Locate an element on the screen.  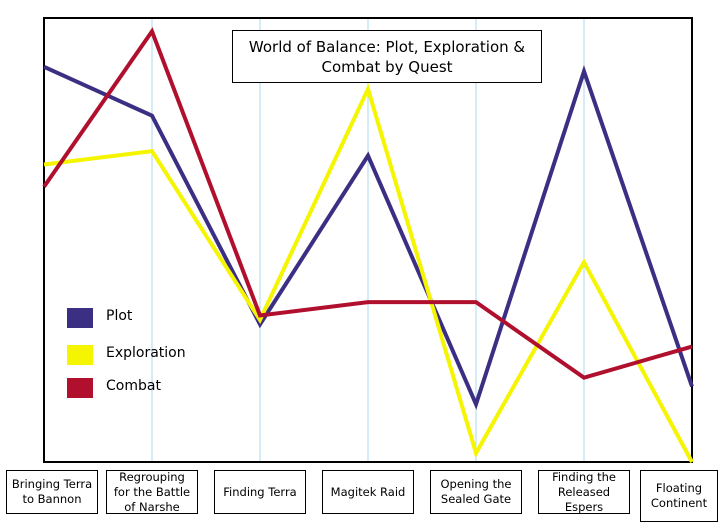
x-tick-label: Finding the Released Espers is located at coordinates (584, 492).